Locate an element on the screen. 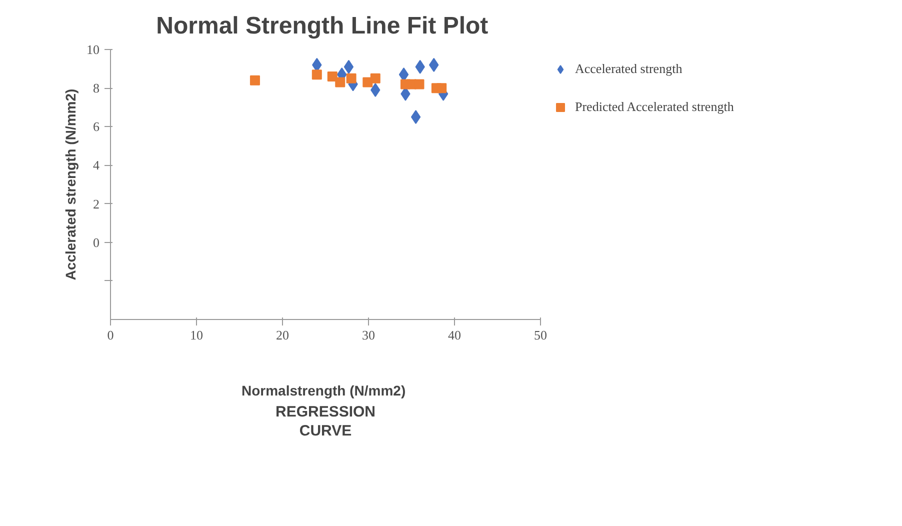 Image resolution: width=902 pixels, height=526 pixels. chart-title: Normal Strength Line Fit Plot is located at coordinates (322, 26).